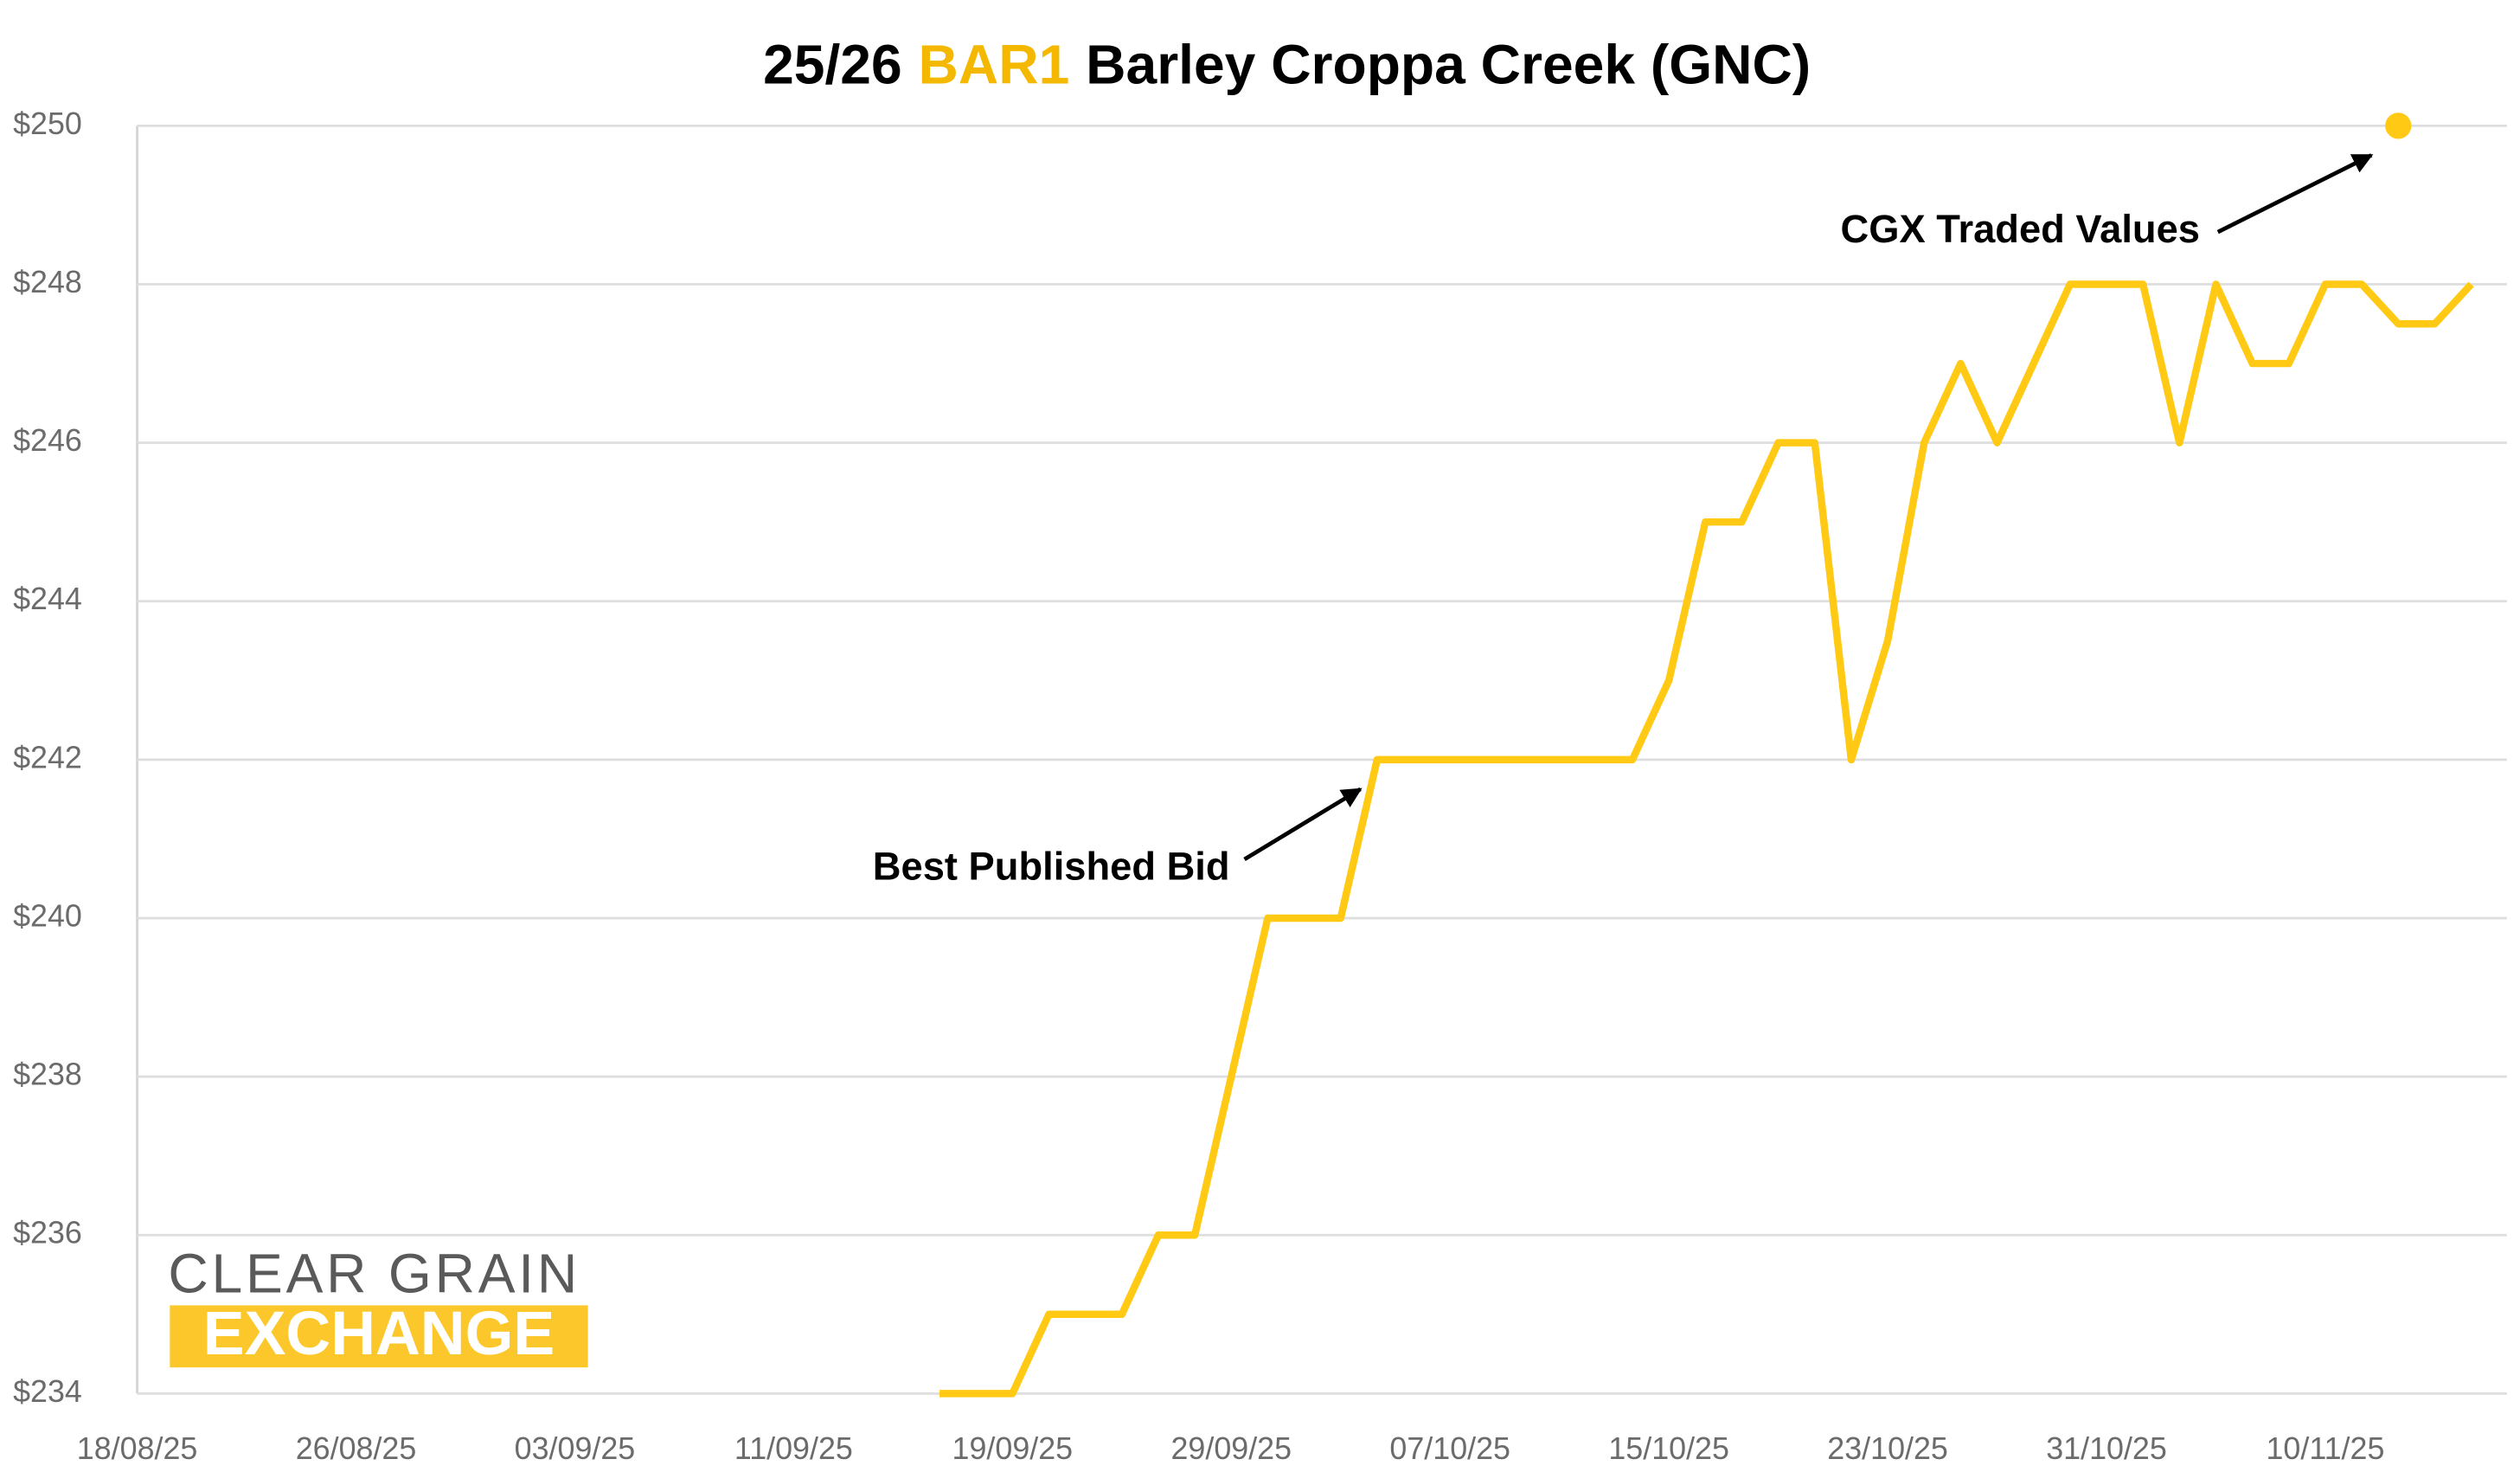  Describe the element at coordinates (374, 1273) in the screenshot. I see `logo-top: CLEAR GRAIN` at that location.